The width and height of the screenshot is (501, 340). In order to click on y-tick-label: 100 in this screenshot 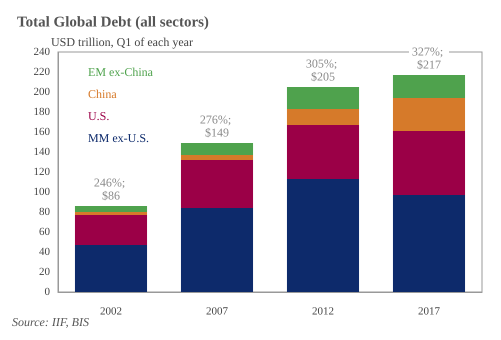, I will do `click(42, 192)`.